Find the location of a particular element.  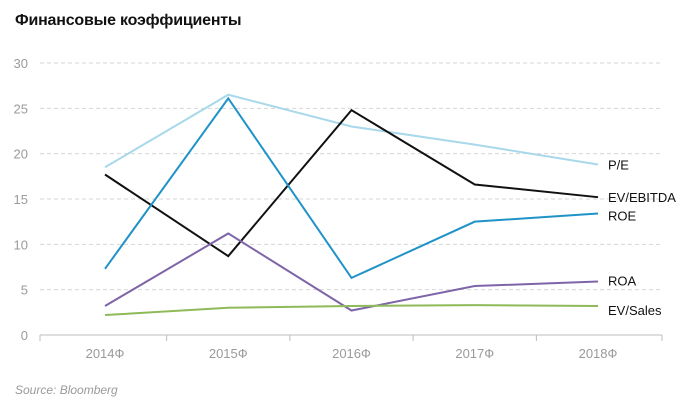

x-tick-label: 2016Ф is located at coordinates (351, 353).